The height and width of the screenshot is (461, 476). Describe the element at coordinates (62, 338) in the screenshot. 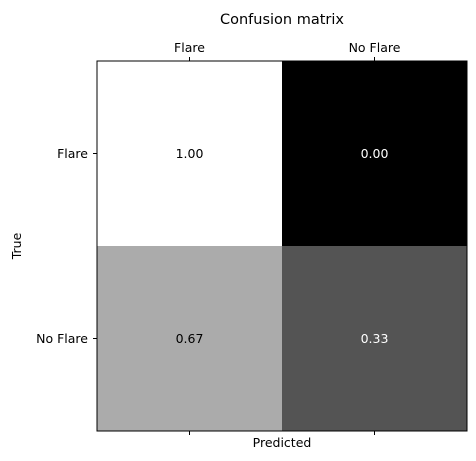

I see `y-tick-label-no-flare: No Flare` at that location.